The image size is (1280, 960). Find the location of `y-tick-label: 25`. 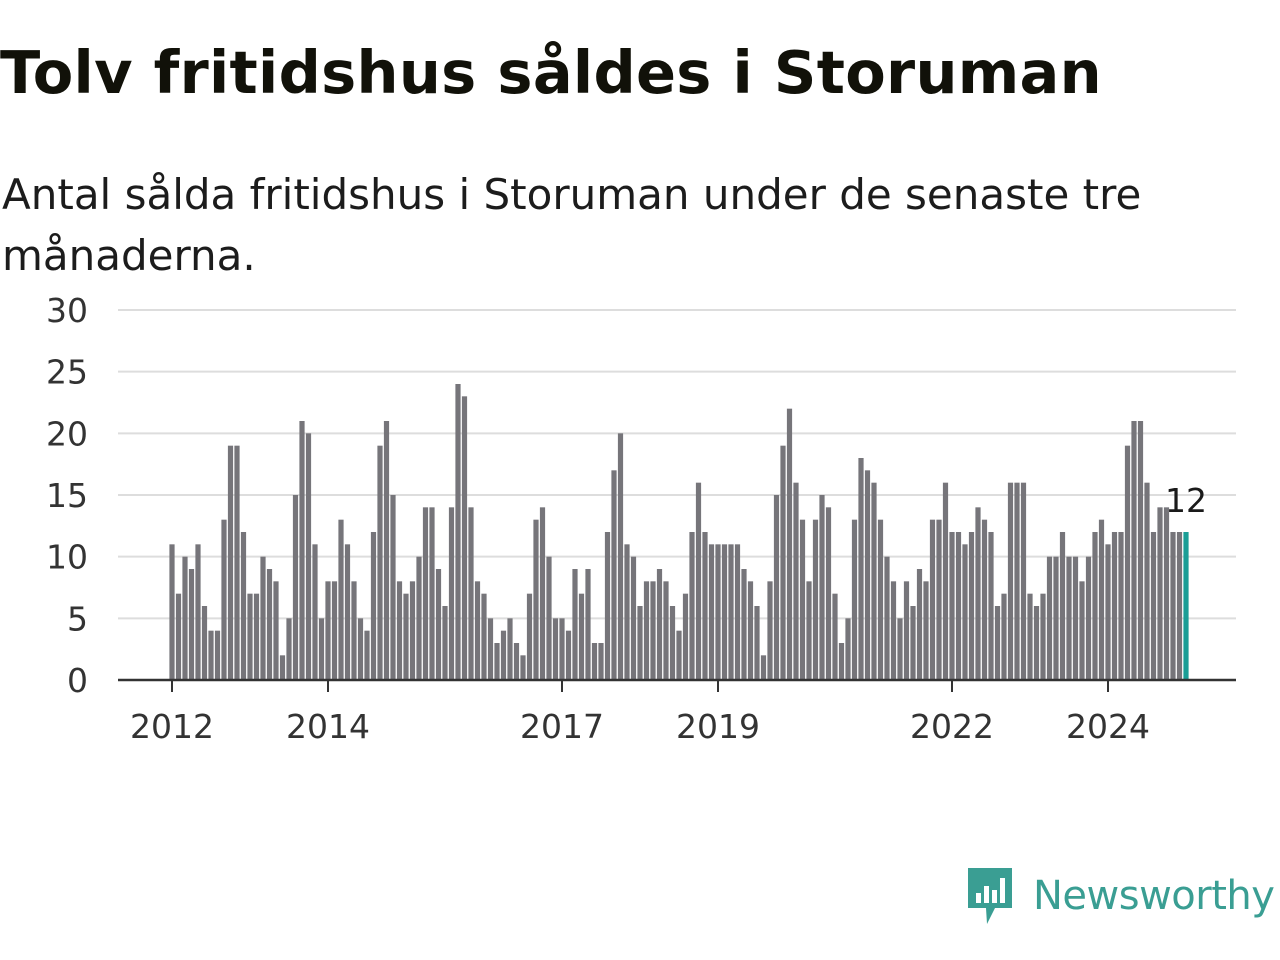

y-tick-label: 25 is located at coordinates (67, 372).